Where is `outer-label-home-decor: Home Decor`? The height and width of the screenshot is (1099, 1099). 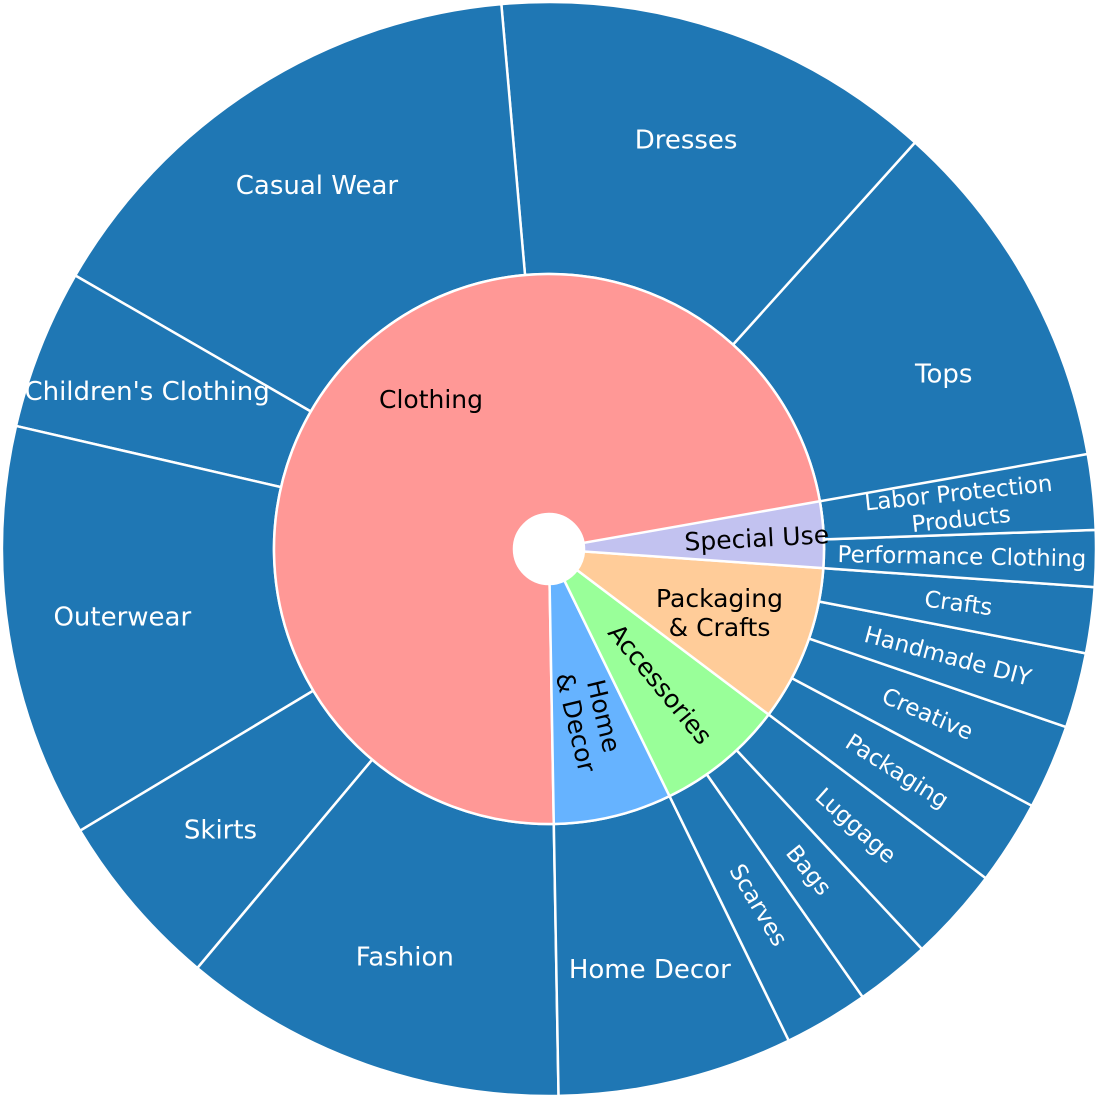 outer-label-home-decor: Home Decor is located at coordinates (650, 970).